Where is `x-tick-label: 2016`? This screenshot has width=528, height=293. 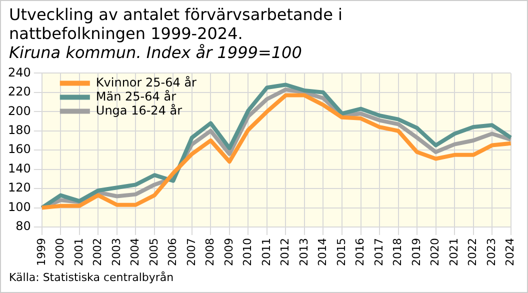 x-tick-label: 2016 is located at coordinates (360, 252).